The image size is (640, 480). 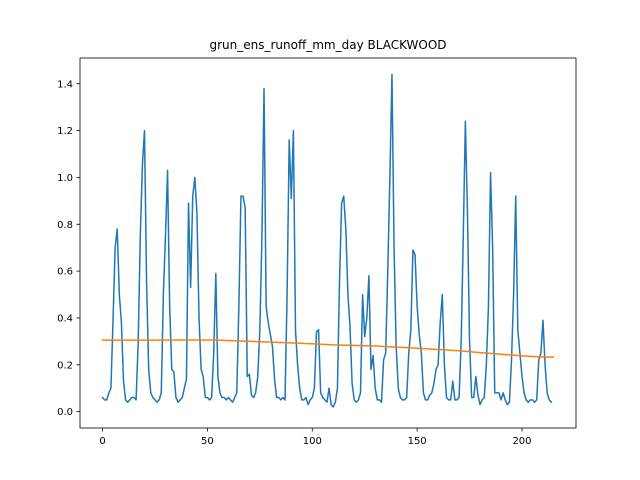 I want to click on x-tick-label: 50, so click(x=207, y=441).